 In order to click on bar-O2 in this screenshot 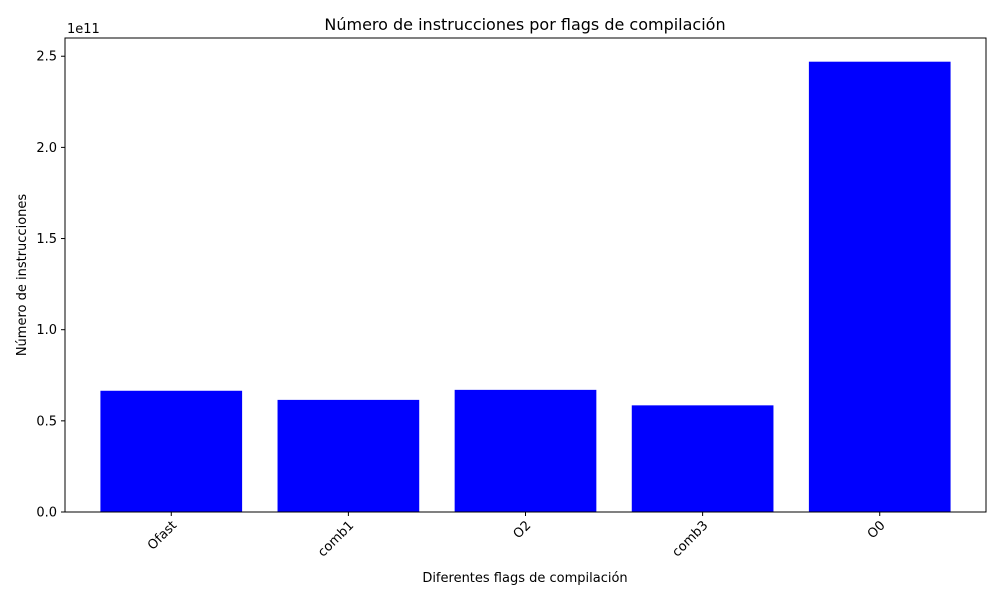, I will do `click(525, 450)`.